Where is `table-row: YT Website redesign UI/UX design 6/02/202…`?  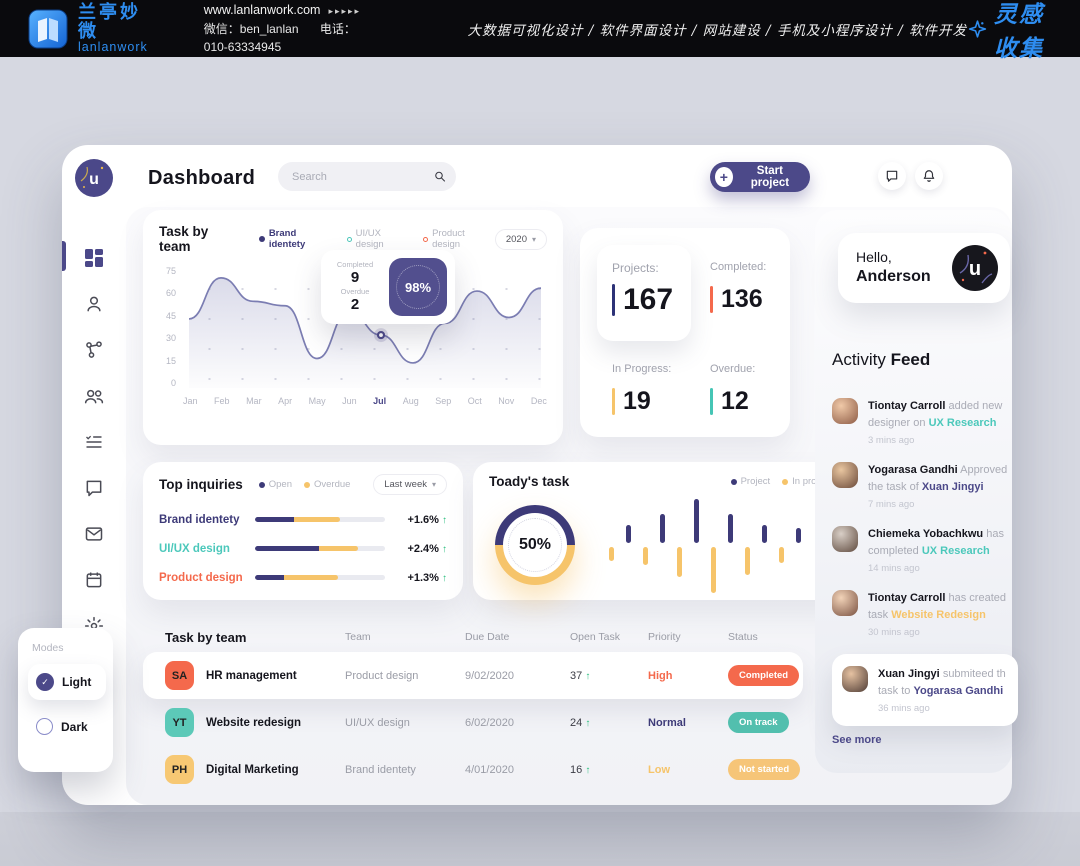
table-row: YT Website redesign UI/UX design 6/02/202… is located at coordinates (473, 722).